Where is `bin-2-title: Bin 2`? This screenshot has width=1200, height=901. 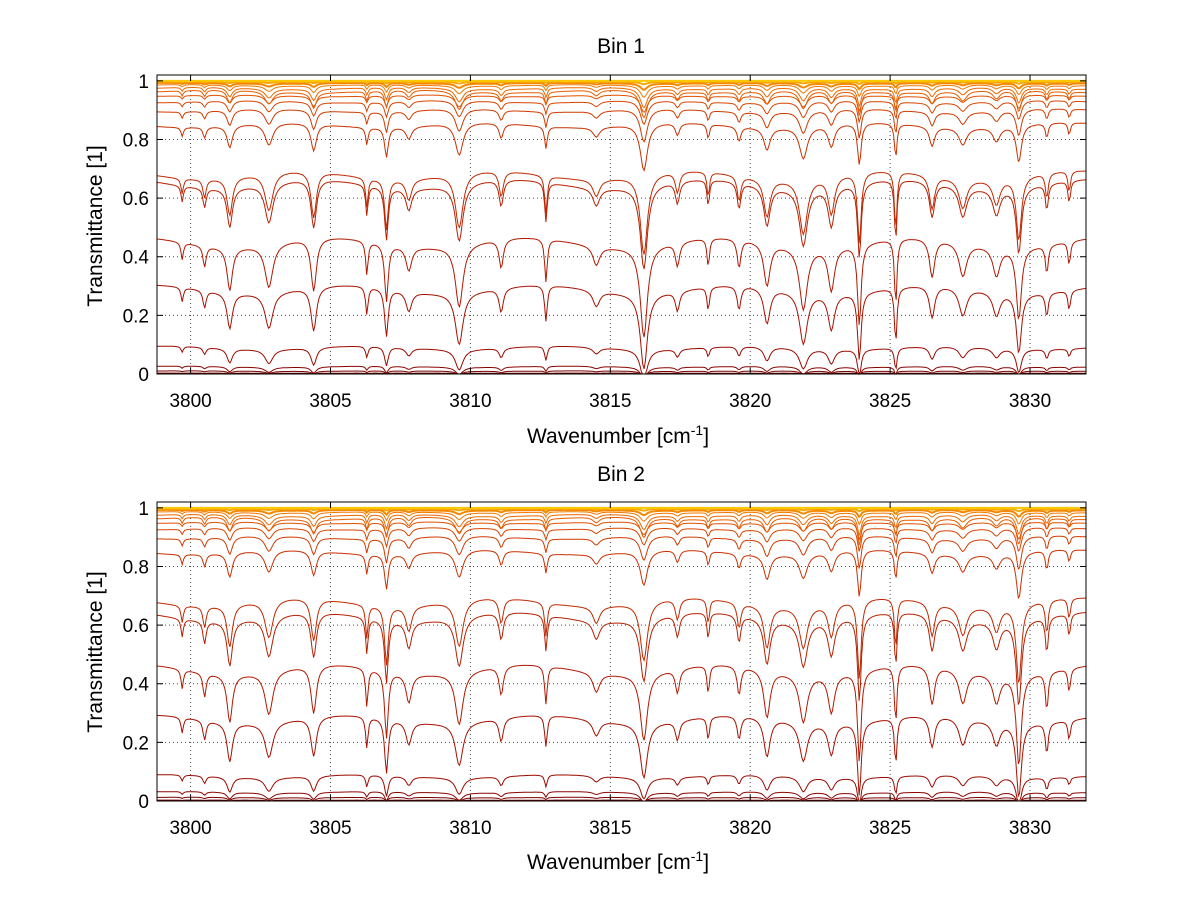
bin-2-title: Bin 2 is located at coordinates (621, 474).